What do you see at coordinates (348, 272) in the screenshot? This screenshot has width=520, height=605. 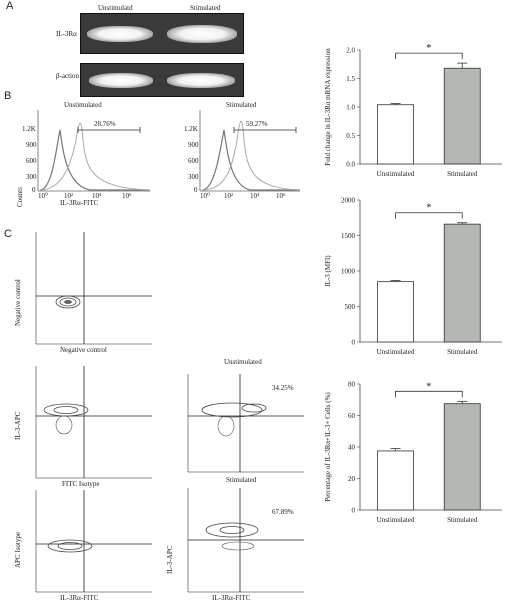 I see `y-tick-label: 1000` at bounding box center [348, 272].